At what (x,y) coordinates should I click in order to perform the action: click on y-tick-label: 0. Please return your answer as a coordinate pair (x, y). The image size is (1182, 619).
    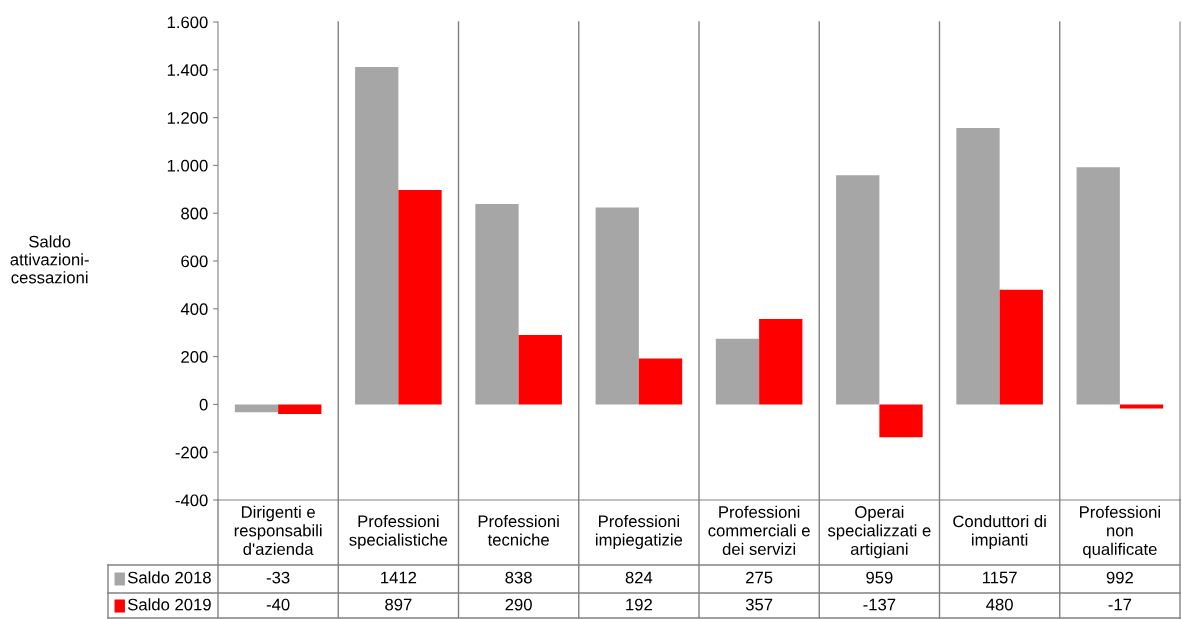
    Looking at the image, I should click on (203, 404).